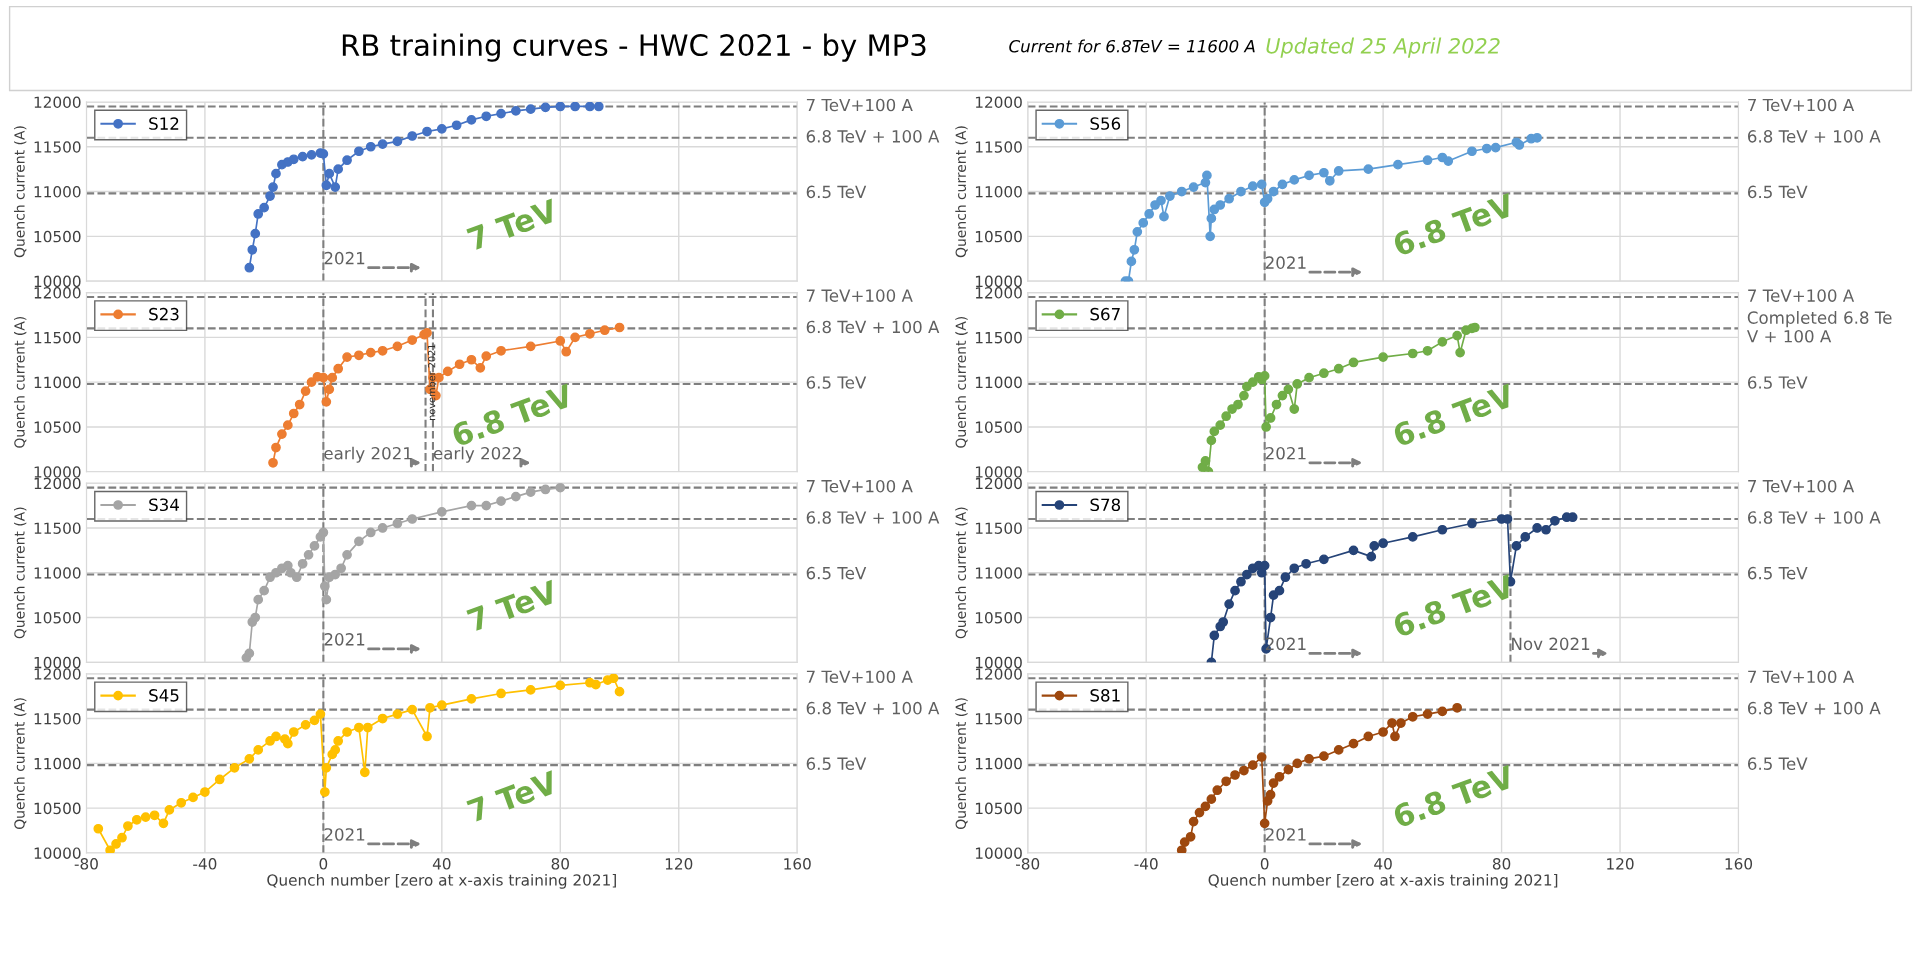 The image size is (1921, 953). I want to click on ref-line-label: Completed 6.8 Te V + 100 A, so click(1819, 327).